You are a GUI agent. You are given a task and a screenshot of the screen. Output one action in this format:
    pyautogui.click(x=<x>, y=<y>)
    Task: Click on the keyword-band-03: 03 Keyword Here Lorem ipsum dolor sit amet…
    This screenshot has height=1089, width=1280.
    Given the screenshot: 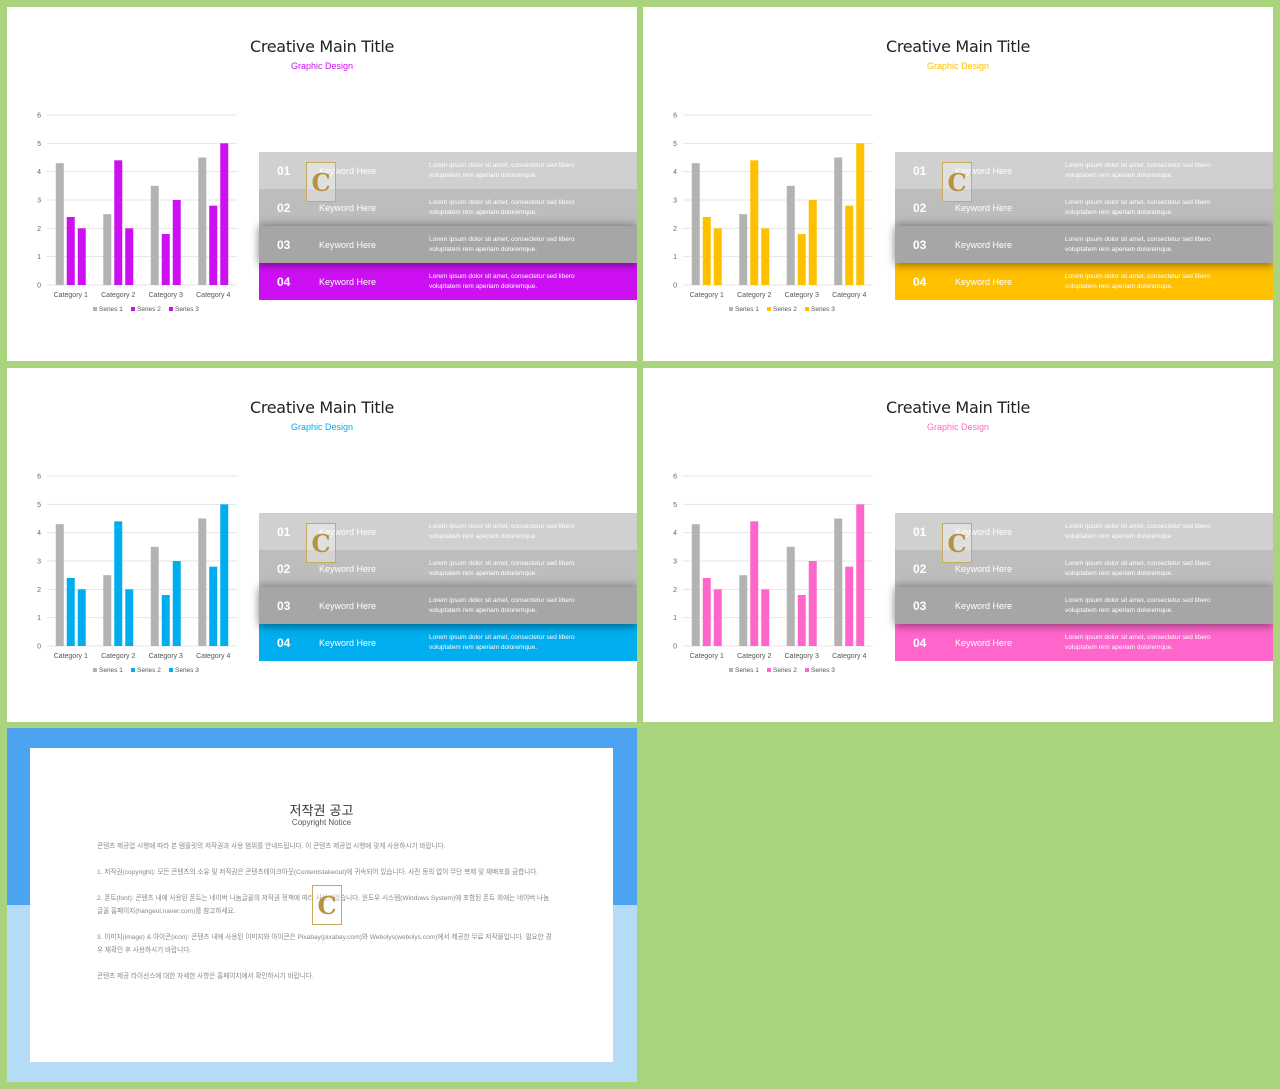 What is the action you would take?
    pyautogui.click(x=1084, y=605)
    